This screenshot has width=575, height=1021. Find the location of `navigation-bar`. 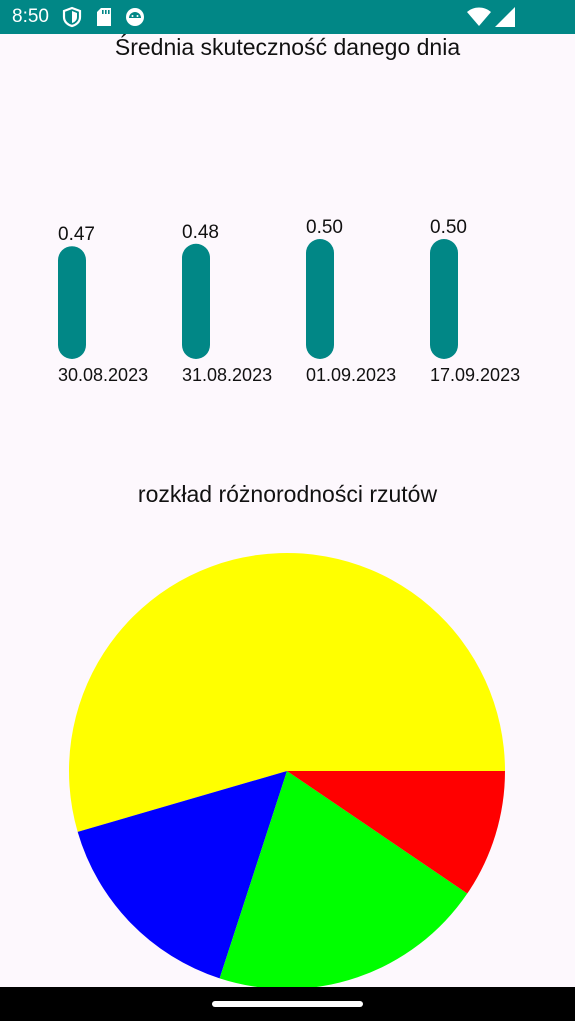

navigation-bar is located at coordinates (287, 1004).